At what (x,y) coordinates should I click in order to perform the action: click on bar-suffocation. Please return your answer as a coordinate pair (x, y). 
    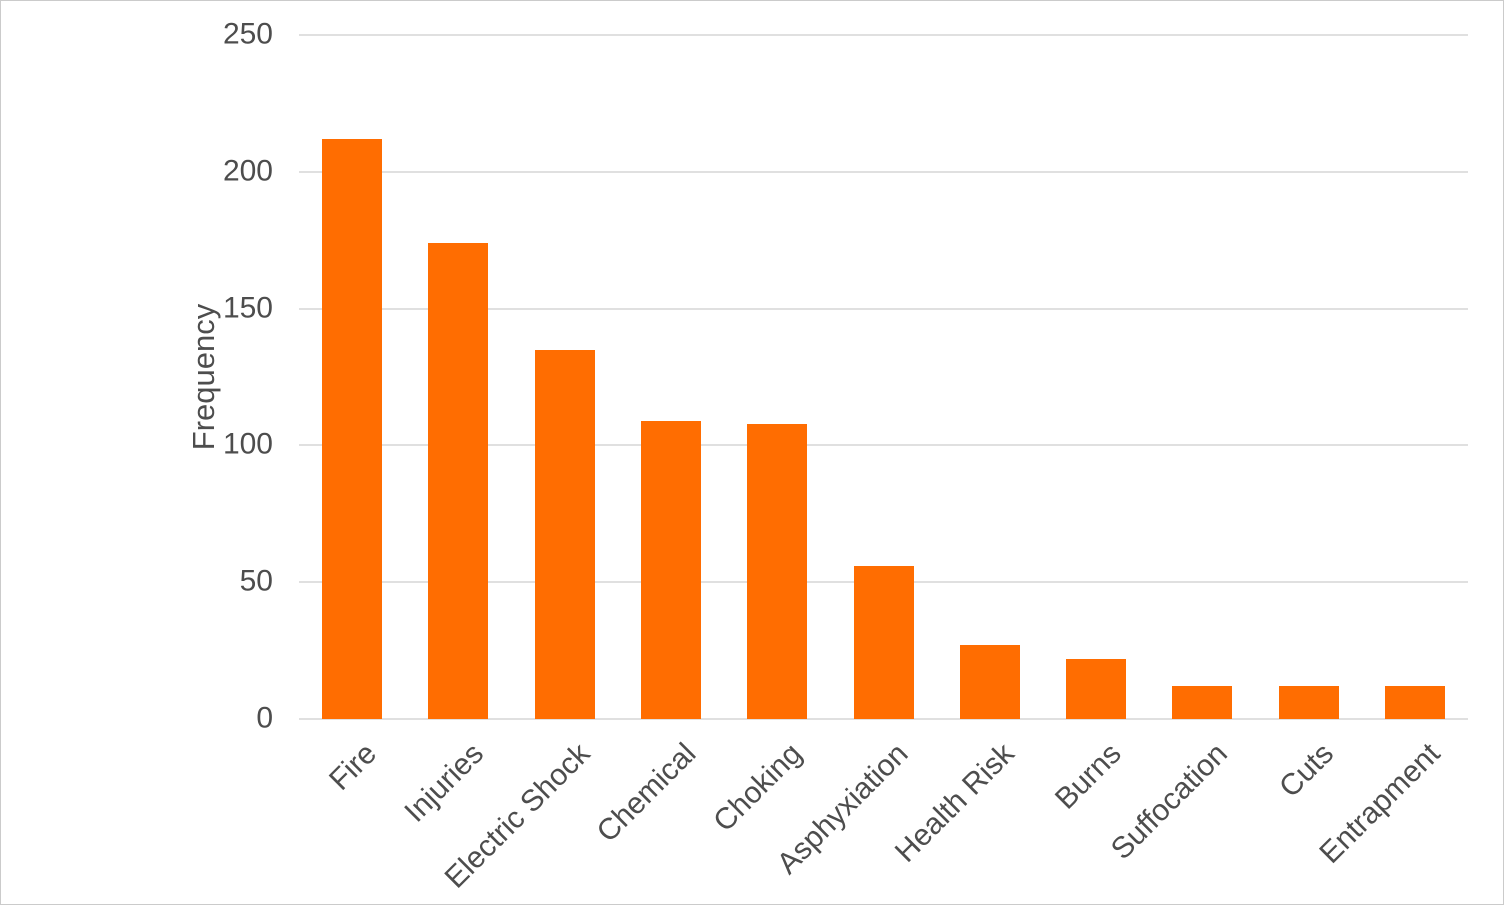
    Looking at the image, I should click on (1202, 702).